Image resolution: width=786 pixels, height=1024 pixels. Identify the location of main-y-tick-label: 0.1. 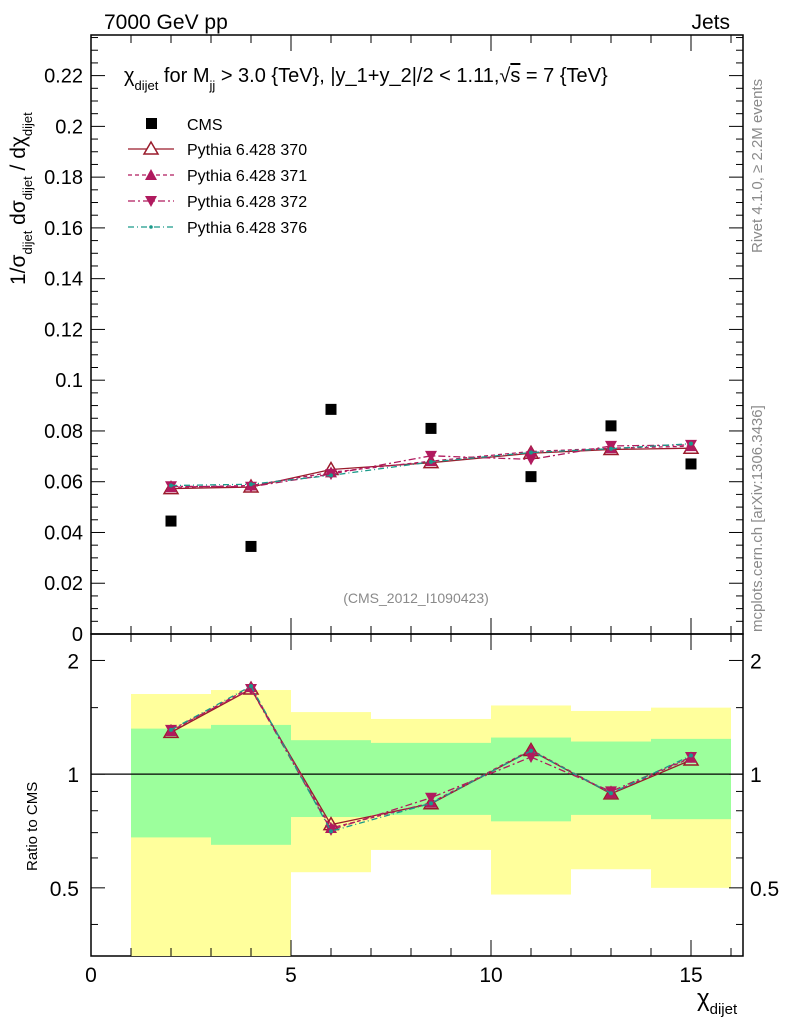
(69, 381).